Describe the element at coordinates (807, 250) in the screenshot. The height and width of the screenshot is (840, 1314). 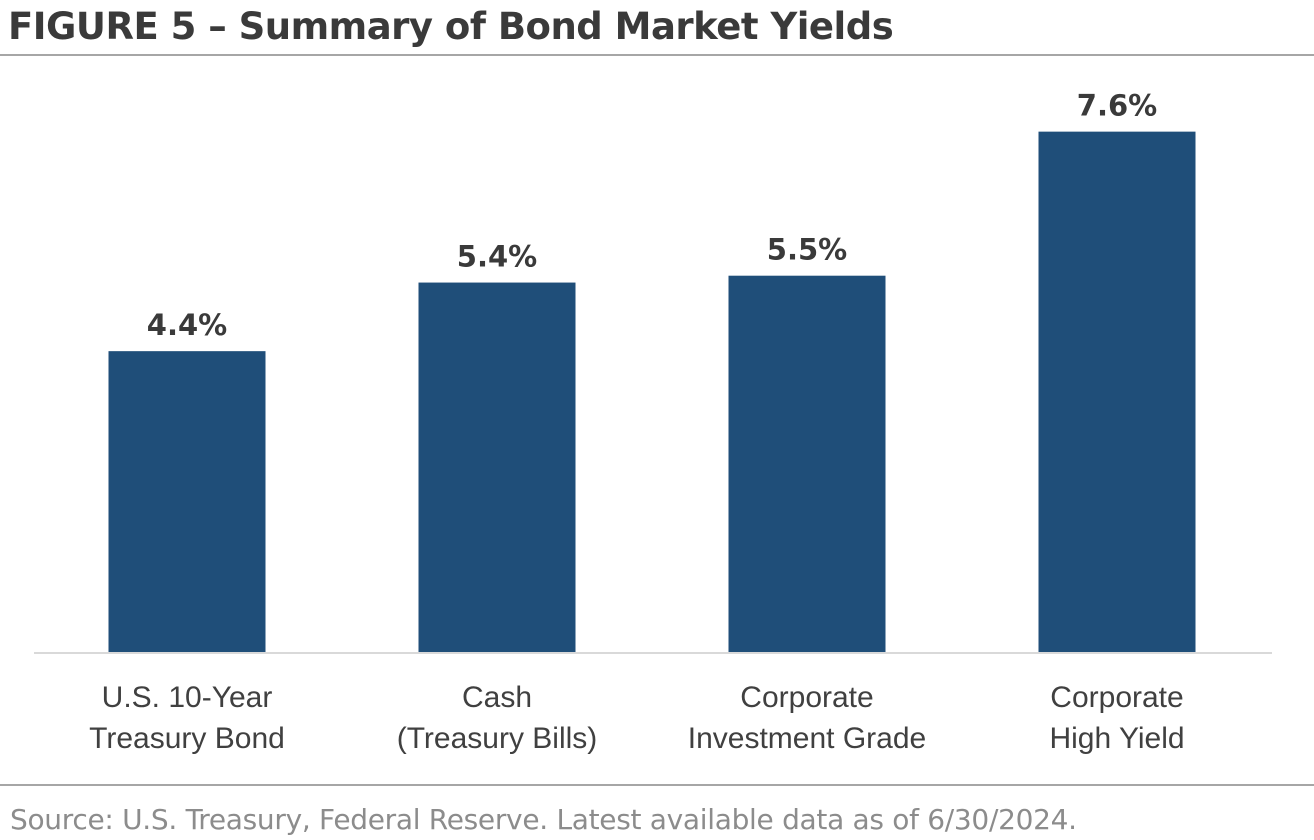
I see `data-label-3: 5.5%` at that location.